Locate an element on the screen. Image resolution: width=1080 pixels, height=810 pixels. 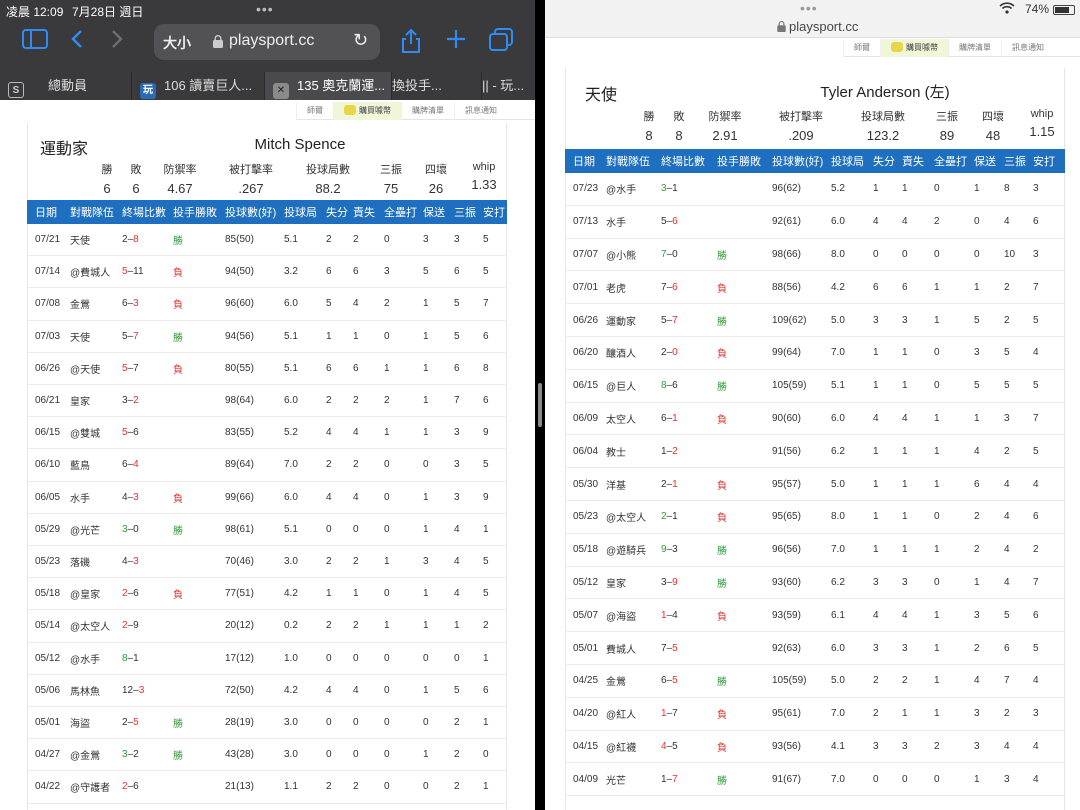
cell-strikeouts: 0 is located at coordinates (457, 658).